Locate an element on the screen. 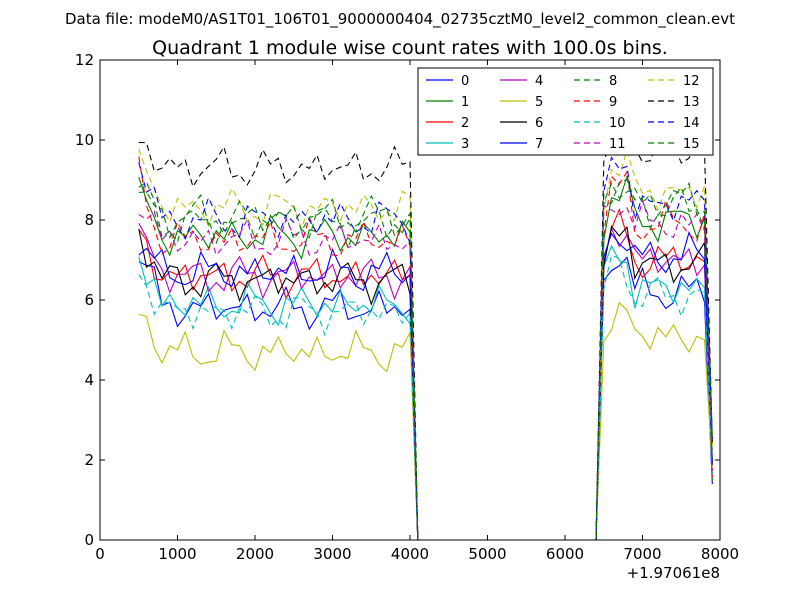 Image resolution: width=800 pixels, height=600 pixels. y-tick-label: 12 is located at coordinates (84, 60).